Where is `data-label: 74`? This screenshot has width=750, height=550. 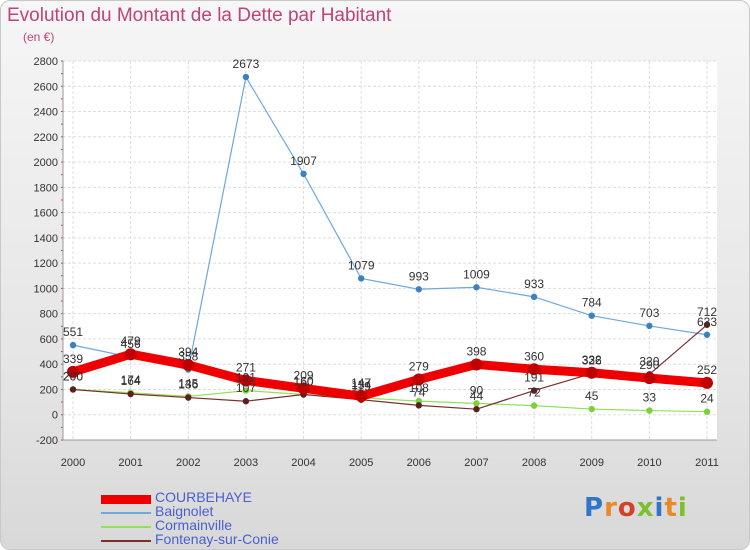 data-label: 74 is located at coordinates (419, 392).